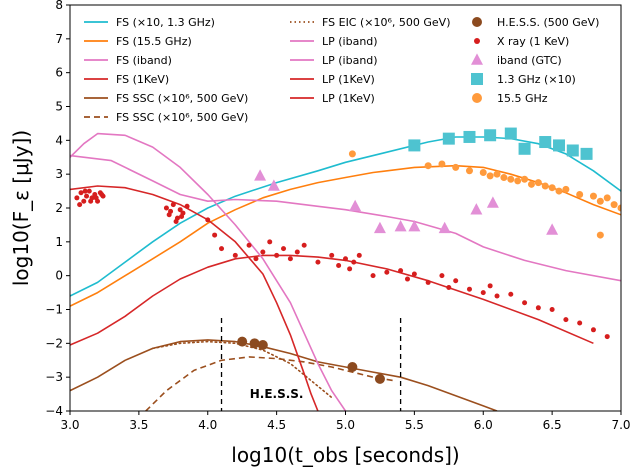 The width and height of the screenshot is (634, 471). Describe the element at coordinates (348, 98) in the screenshot. I see `legend-label: LP (1KeV)` at that location.